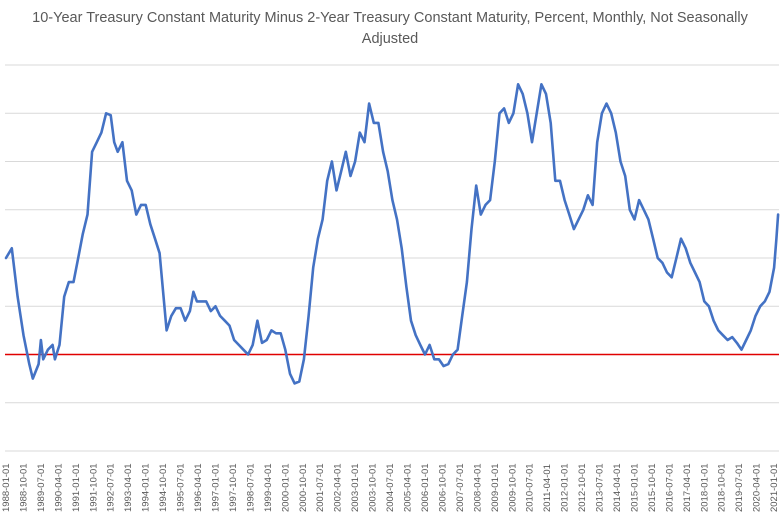 This screenshot has height=516, width=780. Describe the element at coordinates (320, 487) in the screenshot. I see `x-tick-label: 2001-07-01` at that location.